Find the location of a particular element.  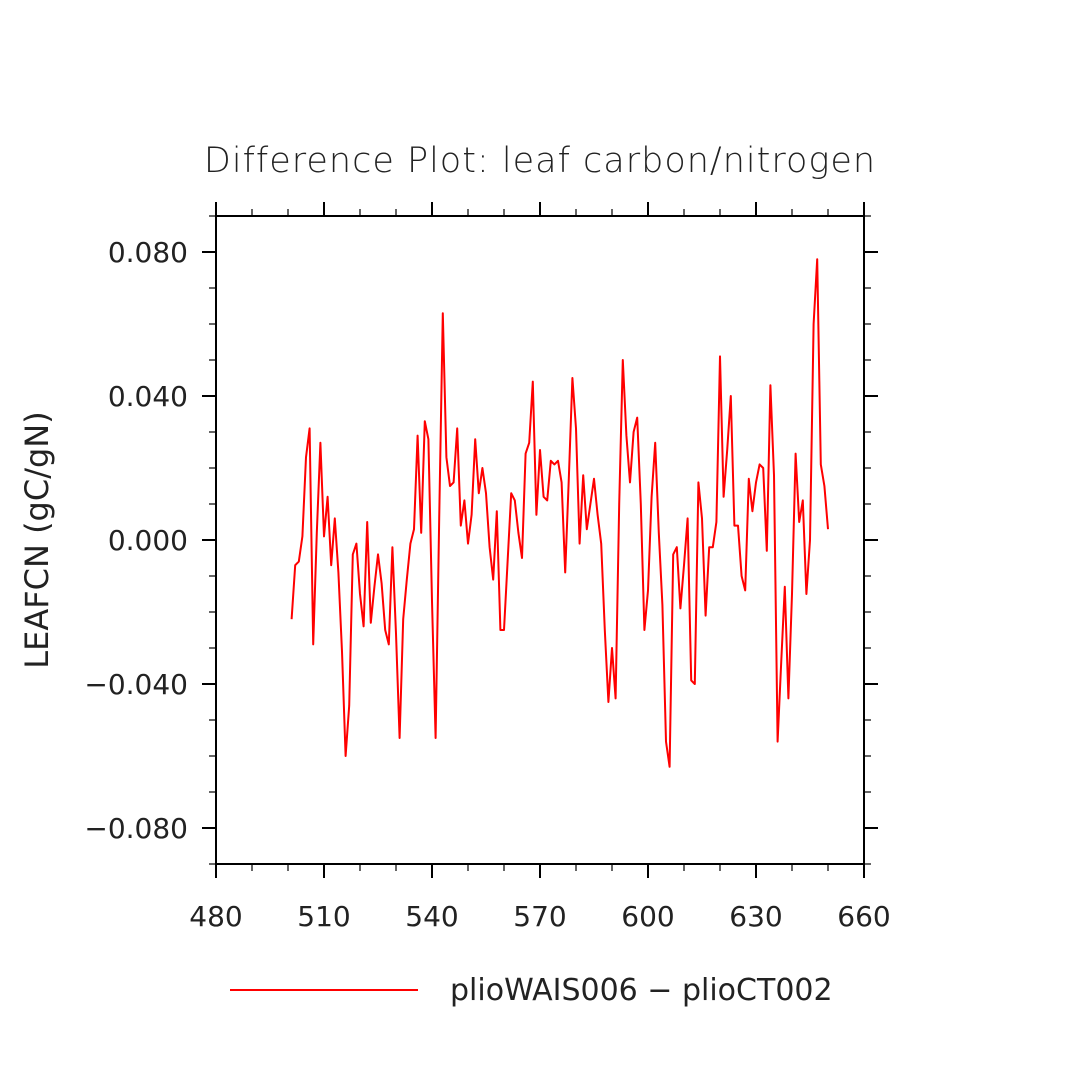

y-tick-label: 0.000 is located at coordinates (148, 540).